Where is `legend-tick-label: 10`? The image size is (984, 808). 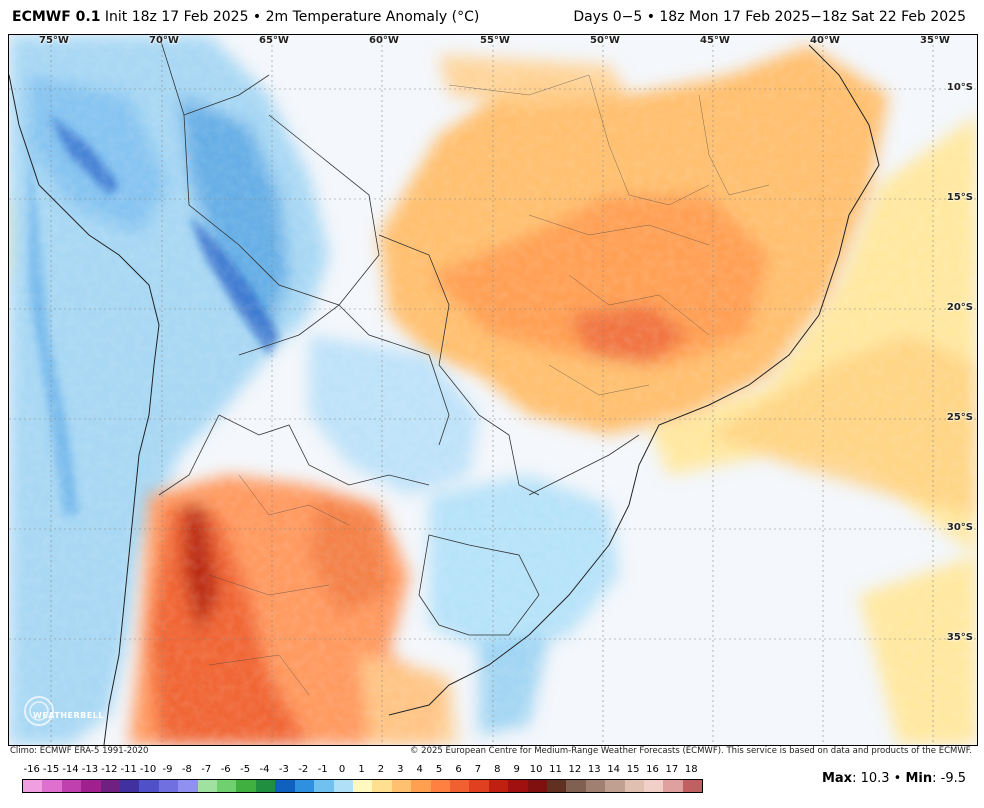
legend-tick-label: 10 is located at coordinates (536, 769).